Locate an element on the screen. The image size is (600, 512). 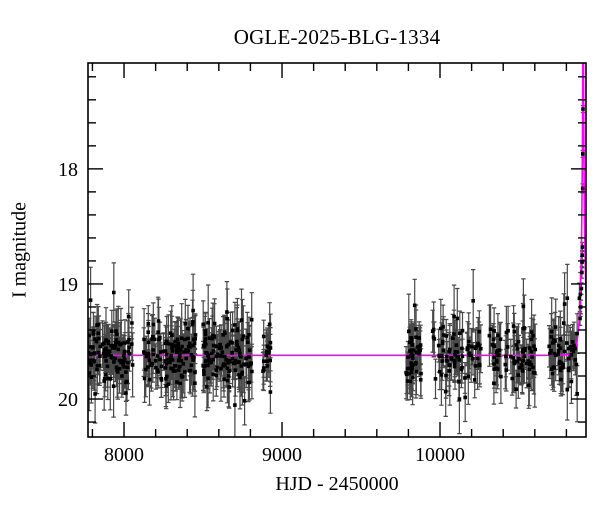
y-tick-label: 20 is located at coordinates (68, 400).